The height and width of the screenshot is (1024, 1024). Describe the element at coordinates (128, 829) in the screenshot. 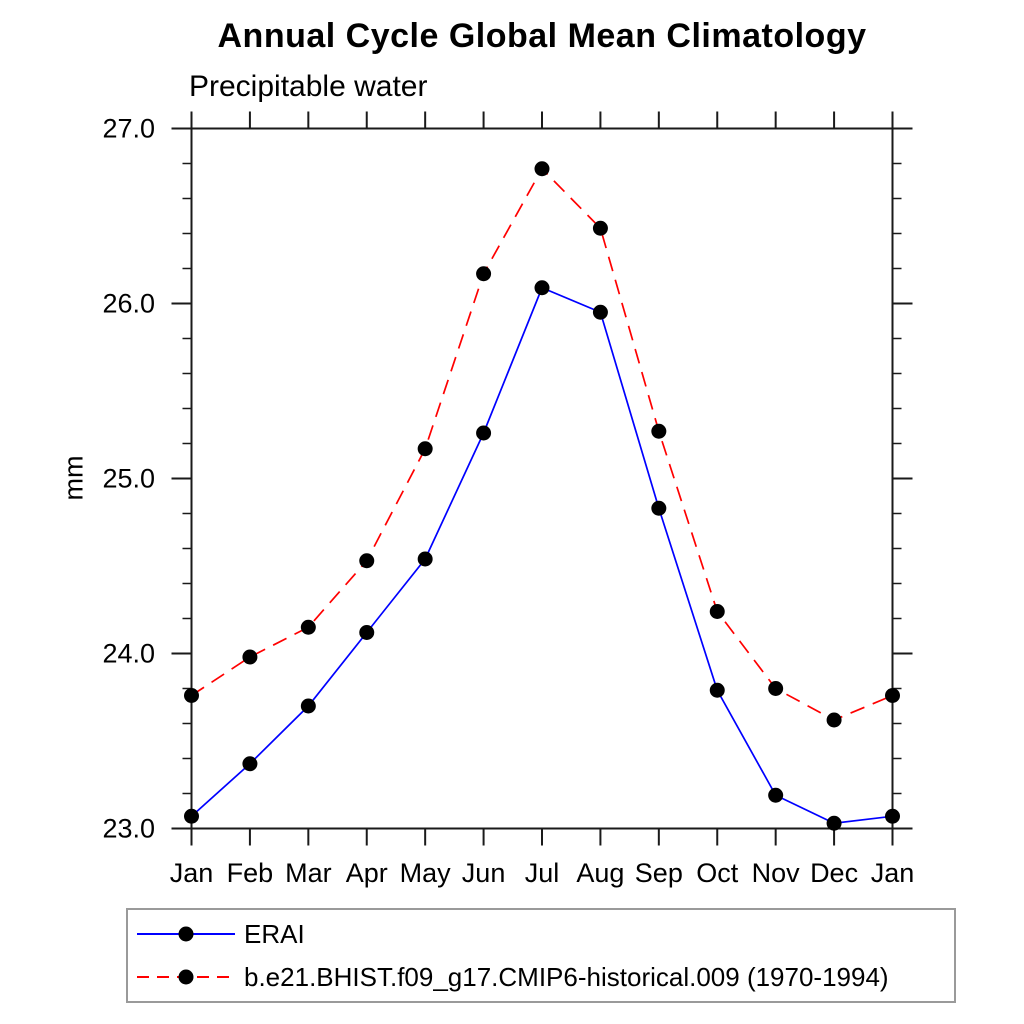

I see `y-tick-label: 23.0` at that location.